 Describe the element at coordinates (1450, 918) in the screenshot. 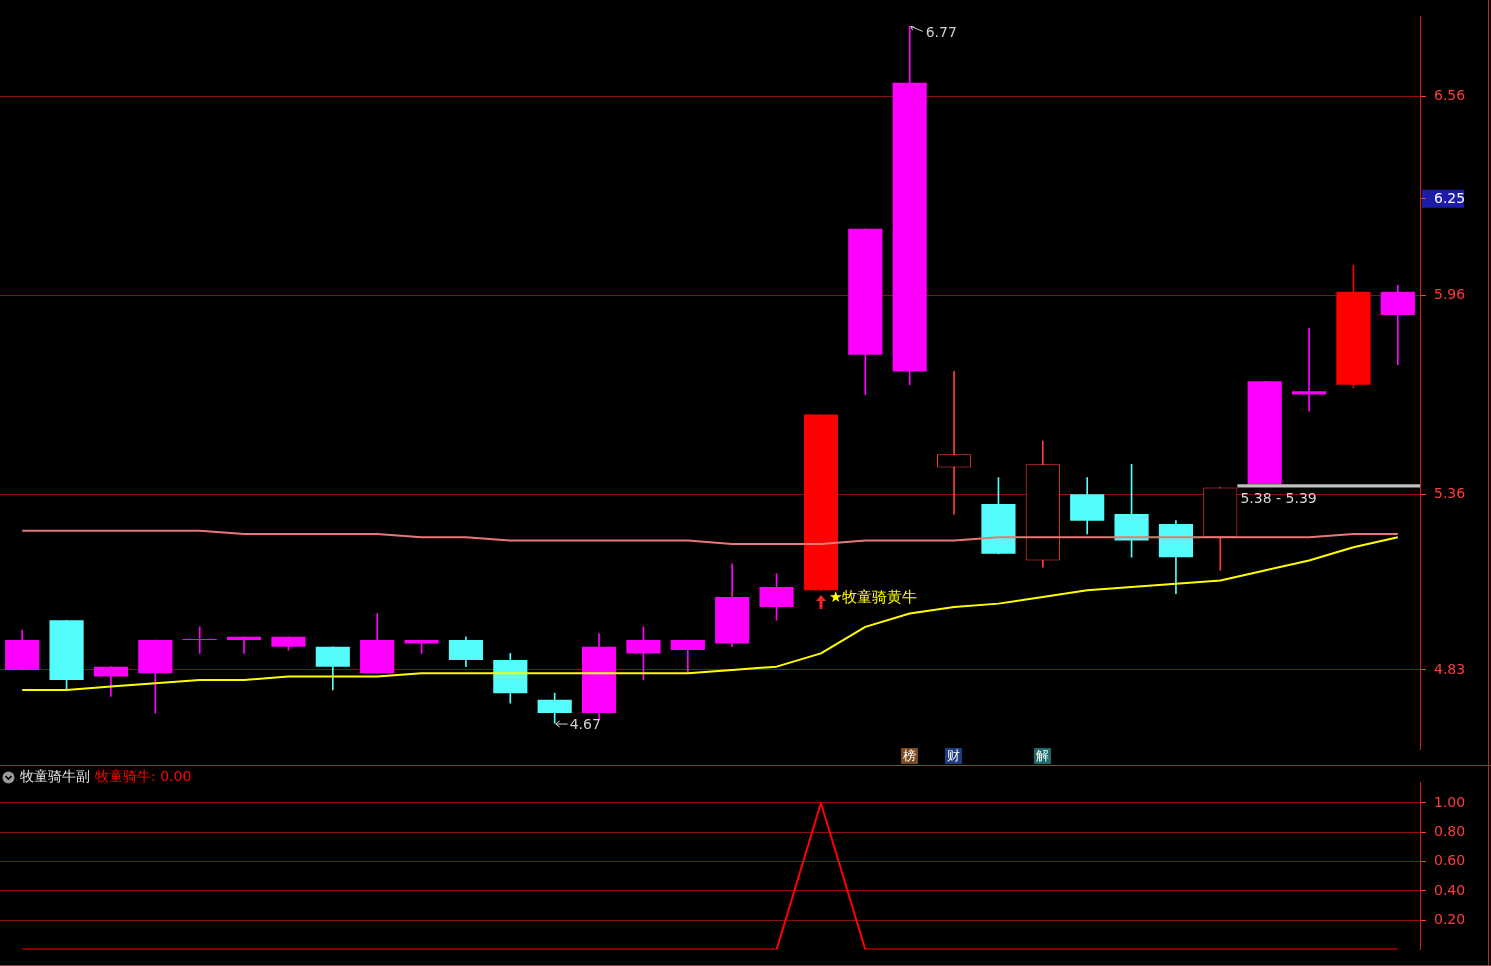

I see `y-tick-label: 0.20` at that location.